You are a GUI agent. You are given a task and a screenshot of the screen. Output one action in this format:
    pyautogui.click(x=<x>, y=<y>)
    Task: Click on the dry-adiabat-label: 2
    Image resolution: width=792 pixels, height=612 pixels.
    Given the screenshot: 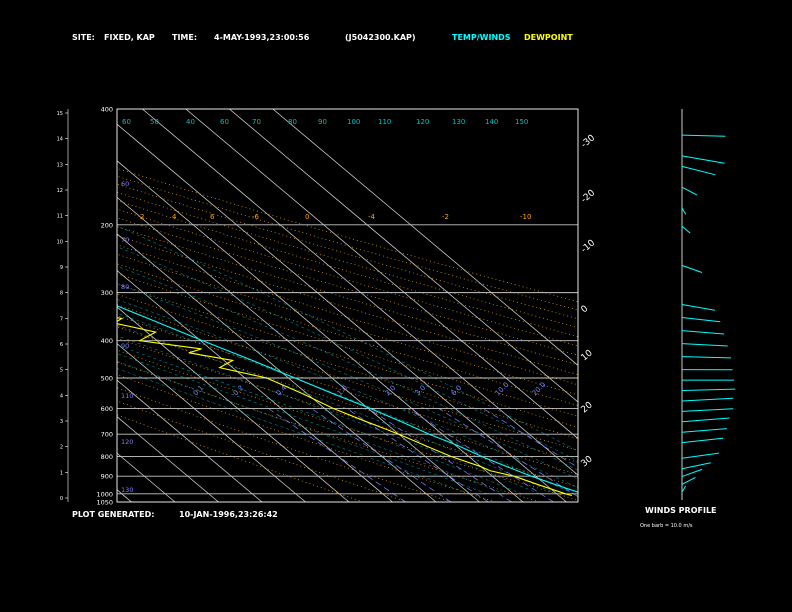 What is the action you would take?
    pyautogui.click(x=142, y=217)
    